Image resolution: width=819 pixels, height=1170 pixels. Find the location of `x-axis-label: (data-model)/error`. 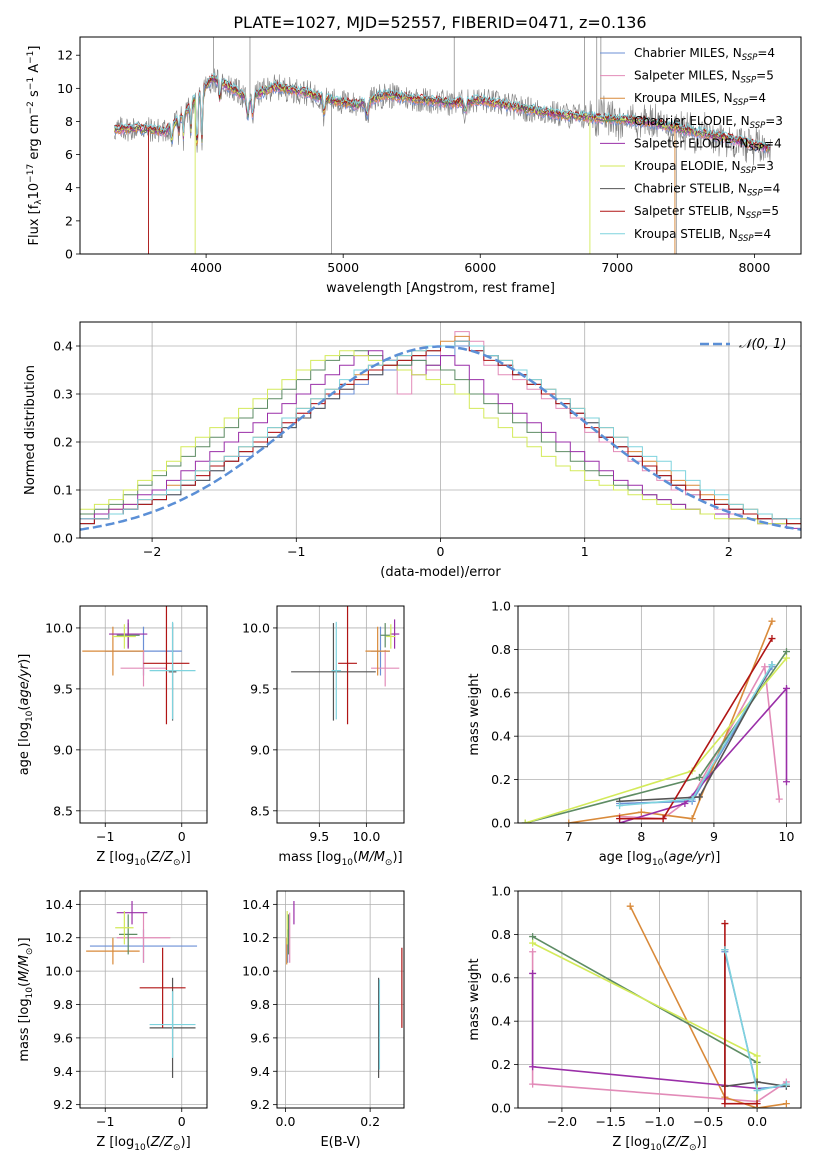

x-axis-label: (data-model)/error is located at coordinates (440, 572).